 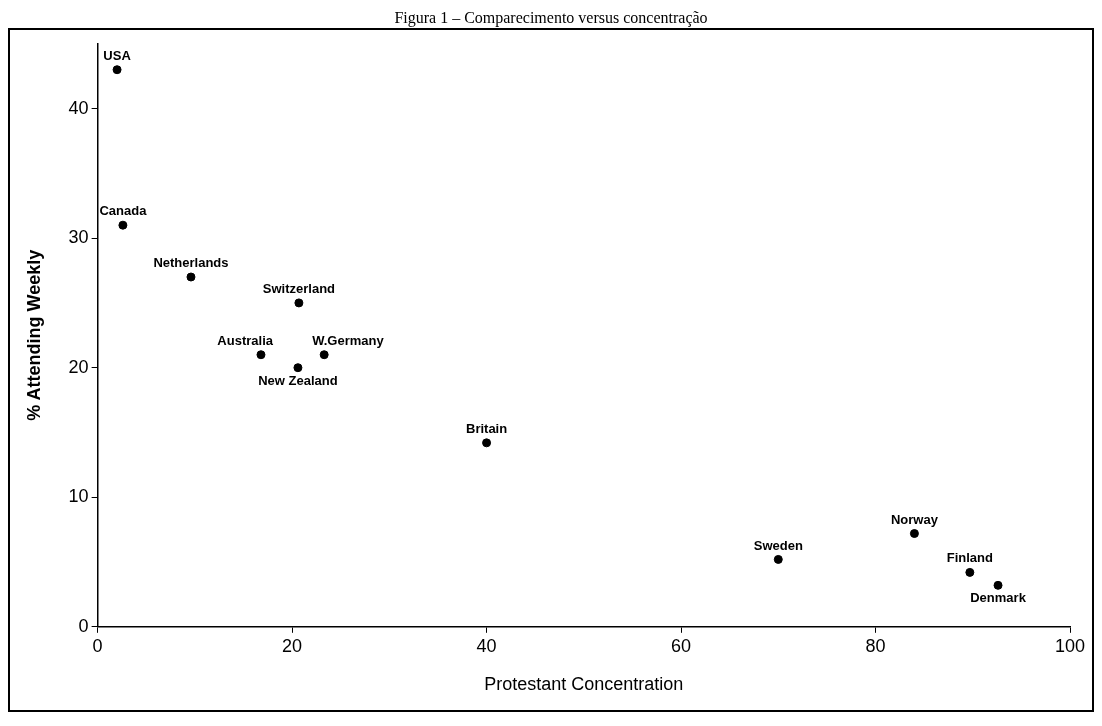 I want to click on x-axis-title: Protestant Concentration, so click(x=584, y=684).